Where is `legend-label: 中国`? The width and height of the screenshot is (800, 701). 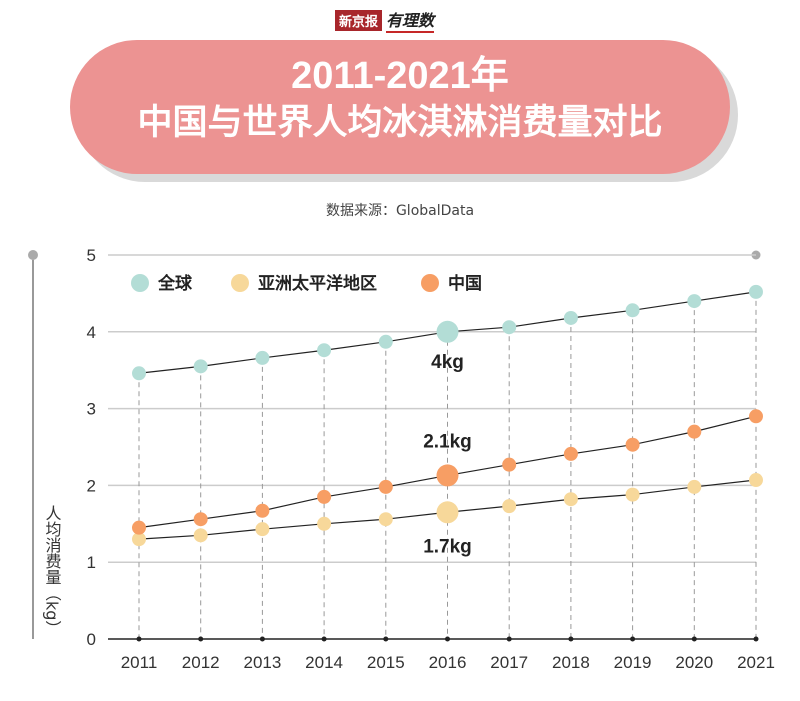 legend-label: 中国 is located at coordinates (465, 283).